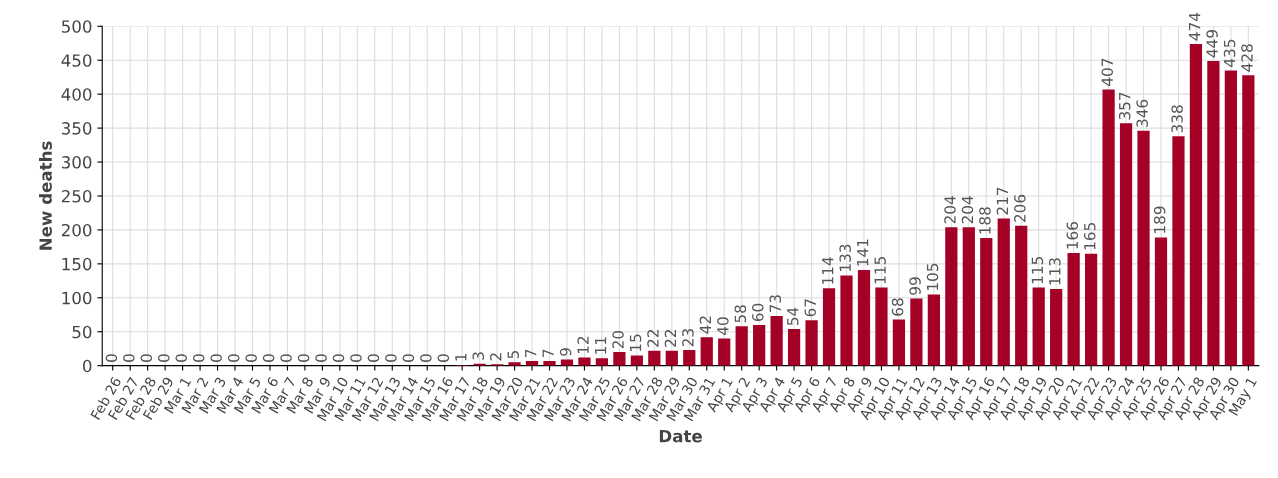  What do you see at coordinates (635, 343) in the screenshot?
I see `data-label: 15` at bounding box center [635, 343].